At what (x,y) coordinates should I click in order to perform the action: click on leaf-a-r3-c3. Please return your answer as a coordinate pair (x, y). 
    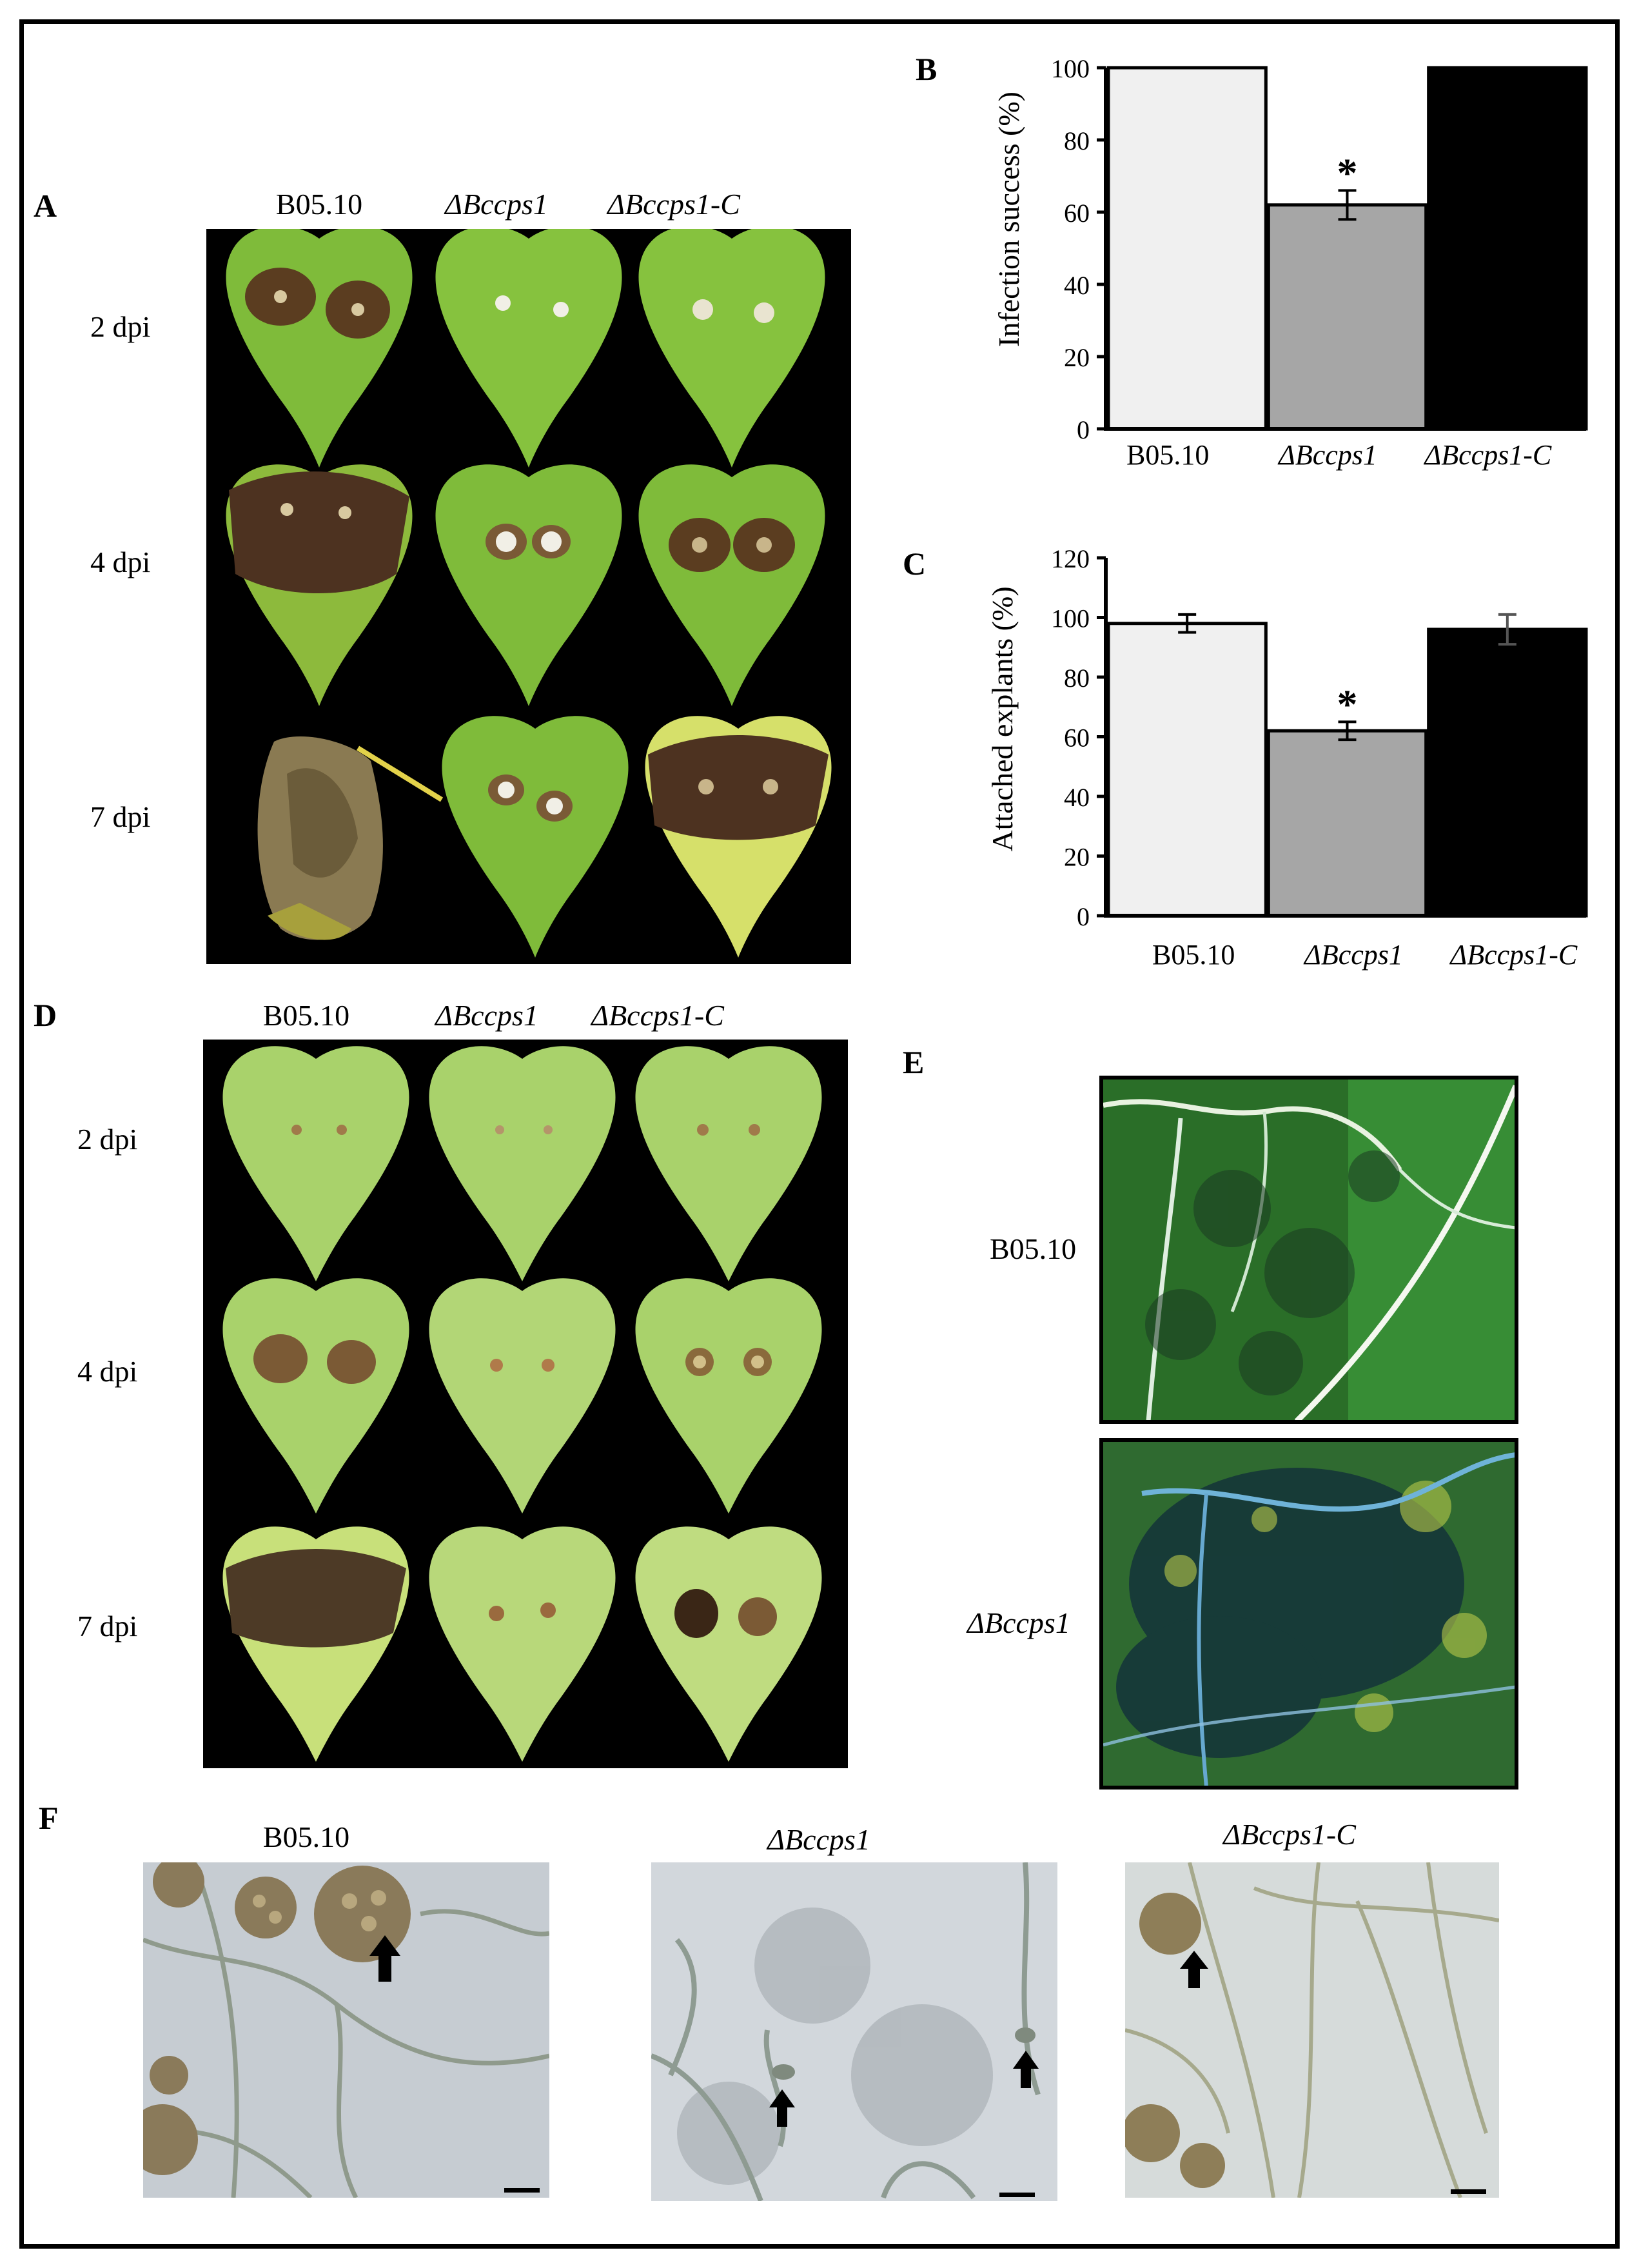
    Looking at the image, I should click on (739, 837).